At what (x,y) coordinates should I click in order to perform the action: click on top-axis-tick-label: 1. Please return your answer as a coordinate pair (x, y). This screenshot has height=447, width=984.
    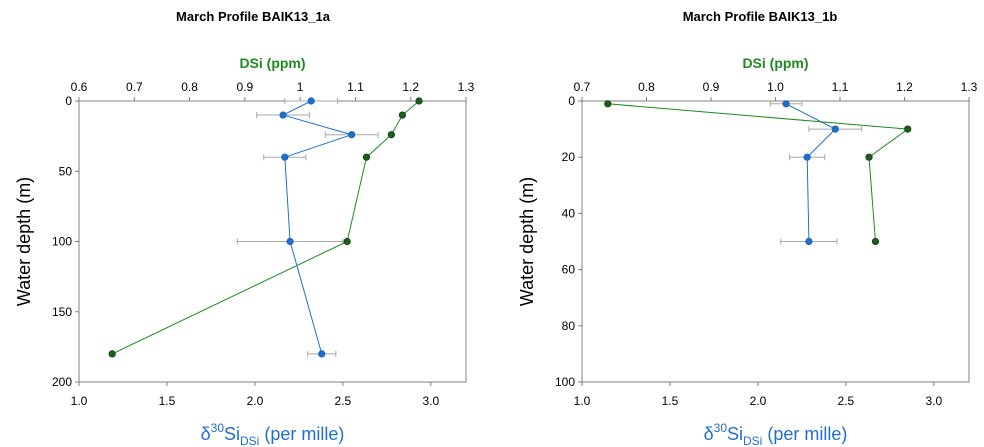
    Looking at the image, I should click on (300, 87).